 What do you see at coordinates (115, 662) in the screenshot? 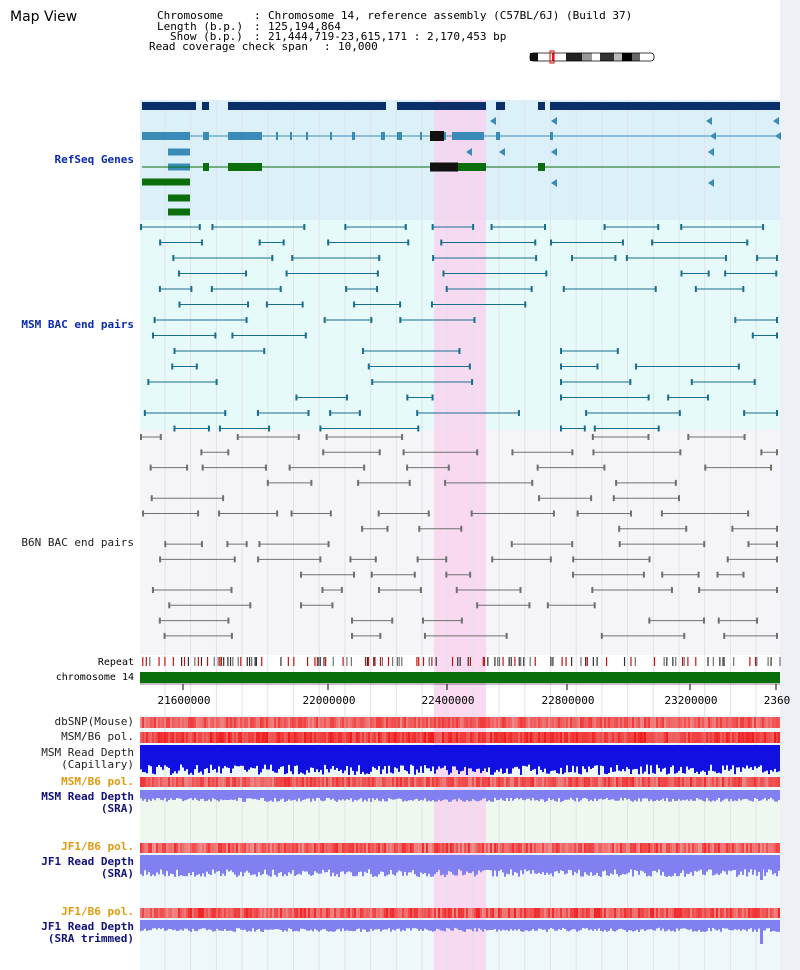
I see `track-label-repeat: Repeat` at bounding box center [115, 662].